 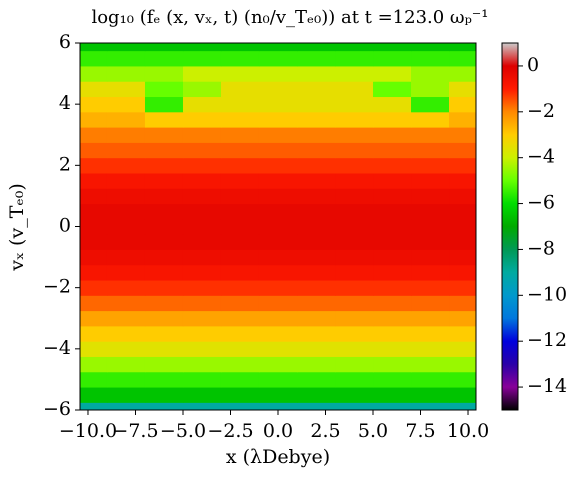 I want to click on y-tick-label: −2, so click(x=57, y=287).